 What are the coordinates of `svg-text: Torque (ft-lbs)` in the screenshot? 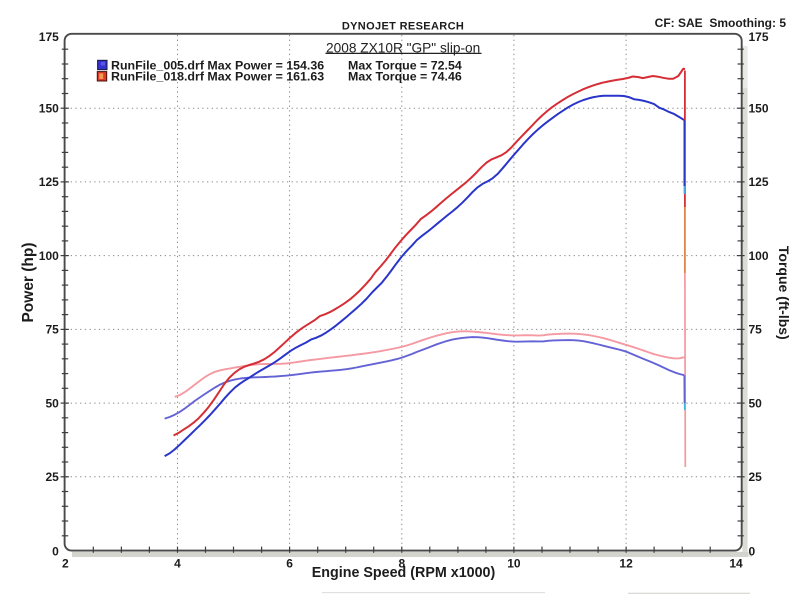 It's located at (784, 293).